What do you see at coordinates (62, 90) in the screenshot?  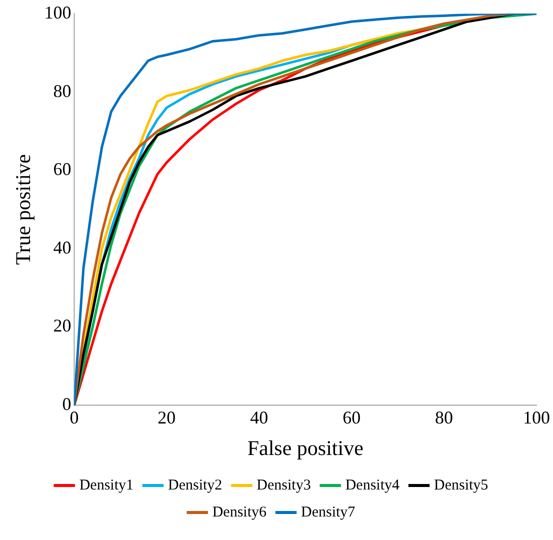 I see `y-tick-label: 80` at bounding box center [62, 90].